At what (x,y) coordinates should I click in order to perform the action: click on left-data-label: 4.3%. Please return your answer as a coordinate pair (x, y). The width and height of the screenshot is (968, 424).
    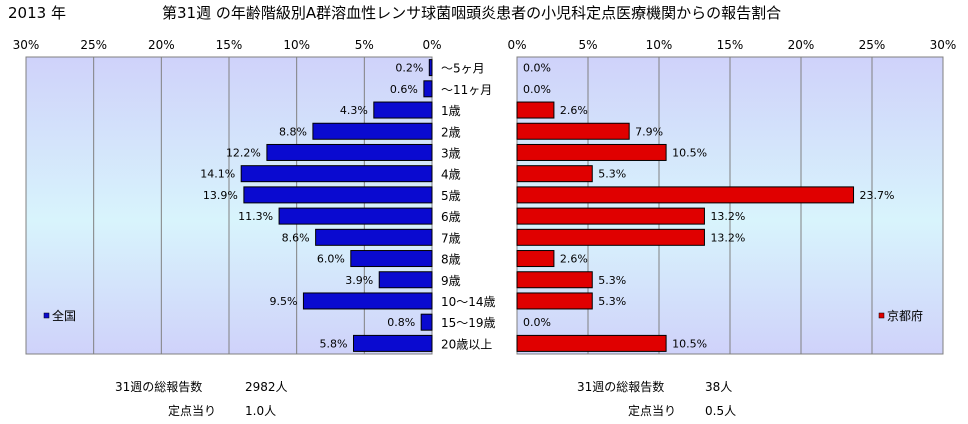
    Looking at the image, I should click on (354, 110).